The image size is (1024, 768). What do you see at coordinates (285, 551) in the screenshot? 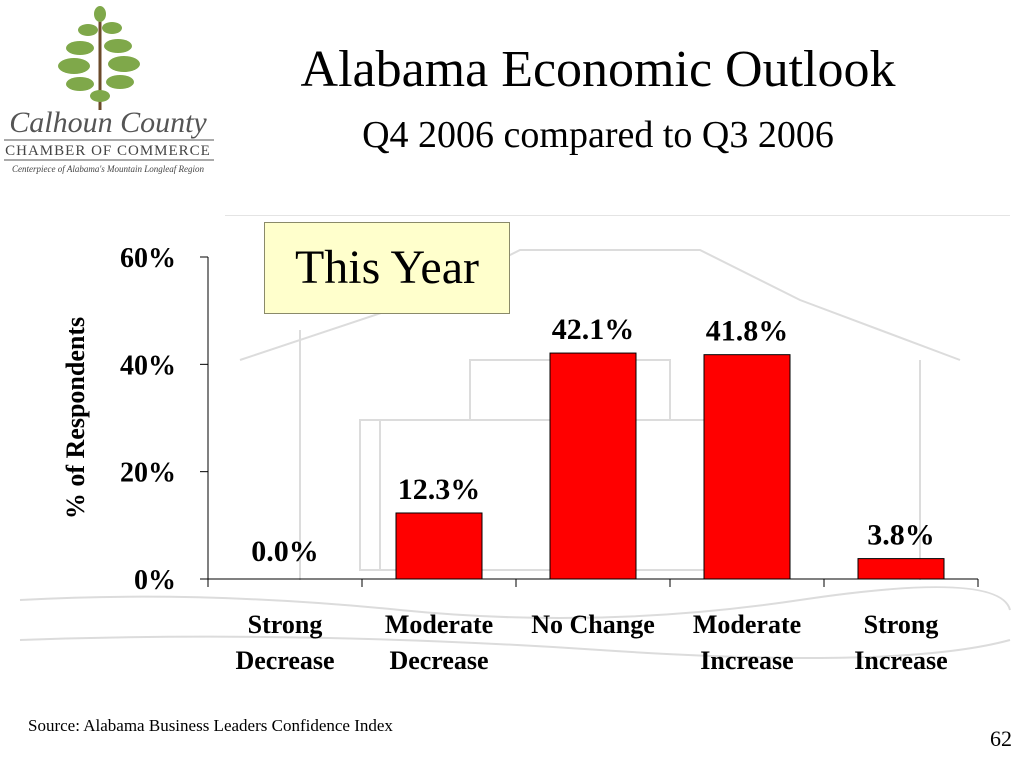
I see `bar-value-label: 0.0%` at bounding box center [285, 551].